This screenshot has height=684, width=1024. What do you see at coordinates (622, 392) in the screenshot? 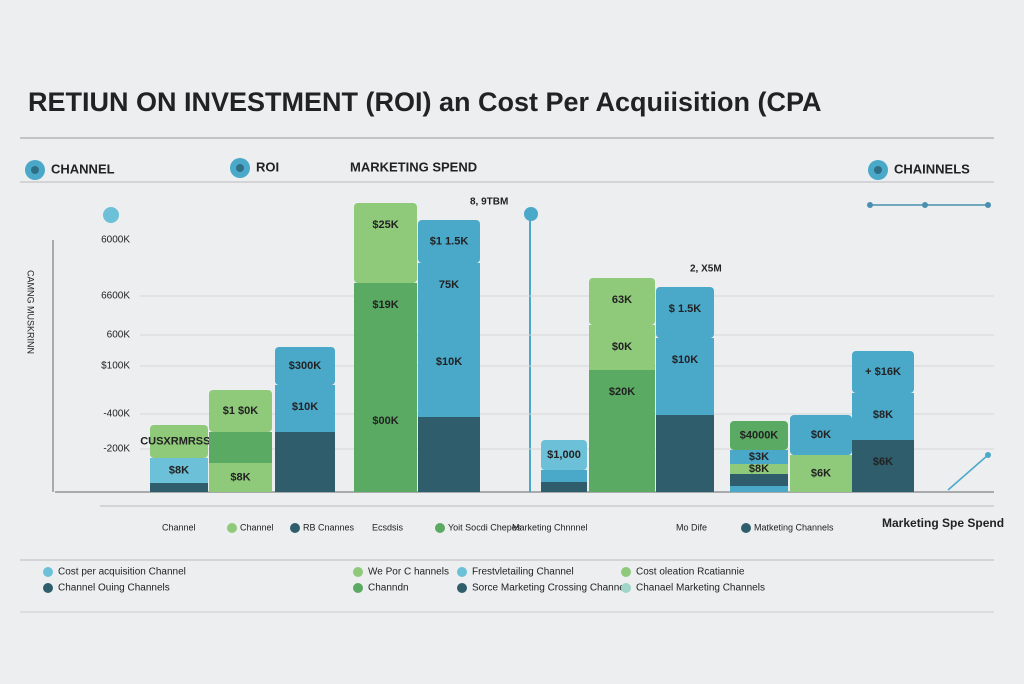
I see `bar-label: $20K` at bounding box center [622, 392].